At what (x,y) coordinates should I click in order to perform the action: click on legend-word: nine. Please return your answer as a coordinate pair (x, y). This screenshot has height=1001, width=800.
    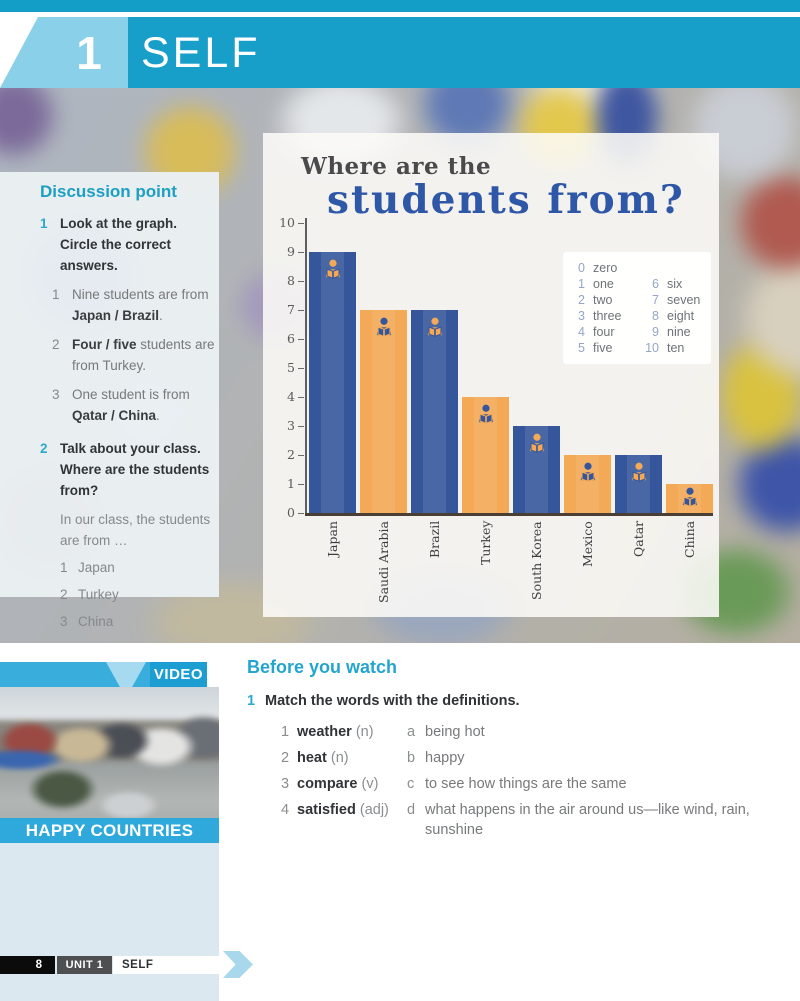
    Looking at the image, I should click on (679, 332).